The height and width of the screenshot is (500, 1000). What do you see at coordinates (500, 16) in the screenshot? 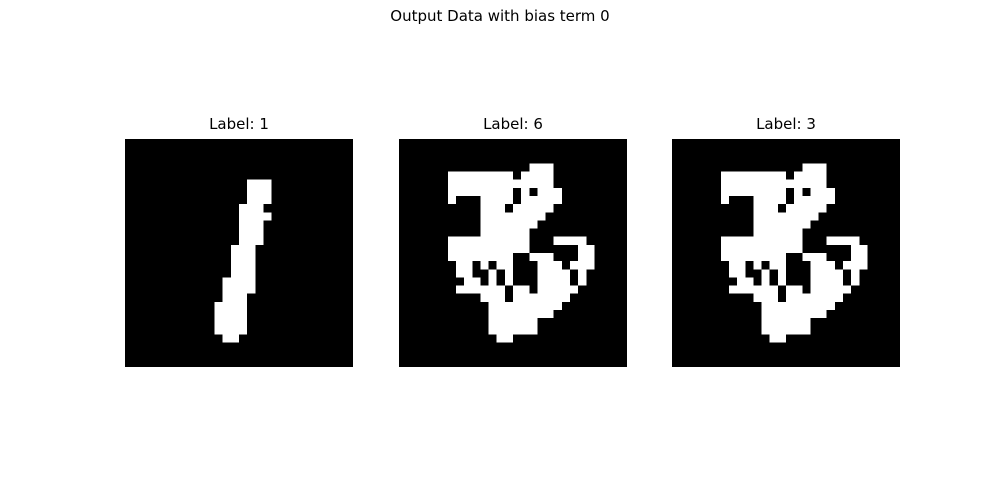
I see `figure-title: Output Data with bias term 0` at bounding box center [500, 16].